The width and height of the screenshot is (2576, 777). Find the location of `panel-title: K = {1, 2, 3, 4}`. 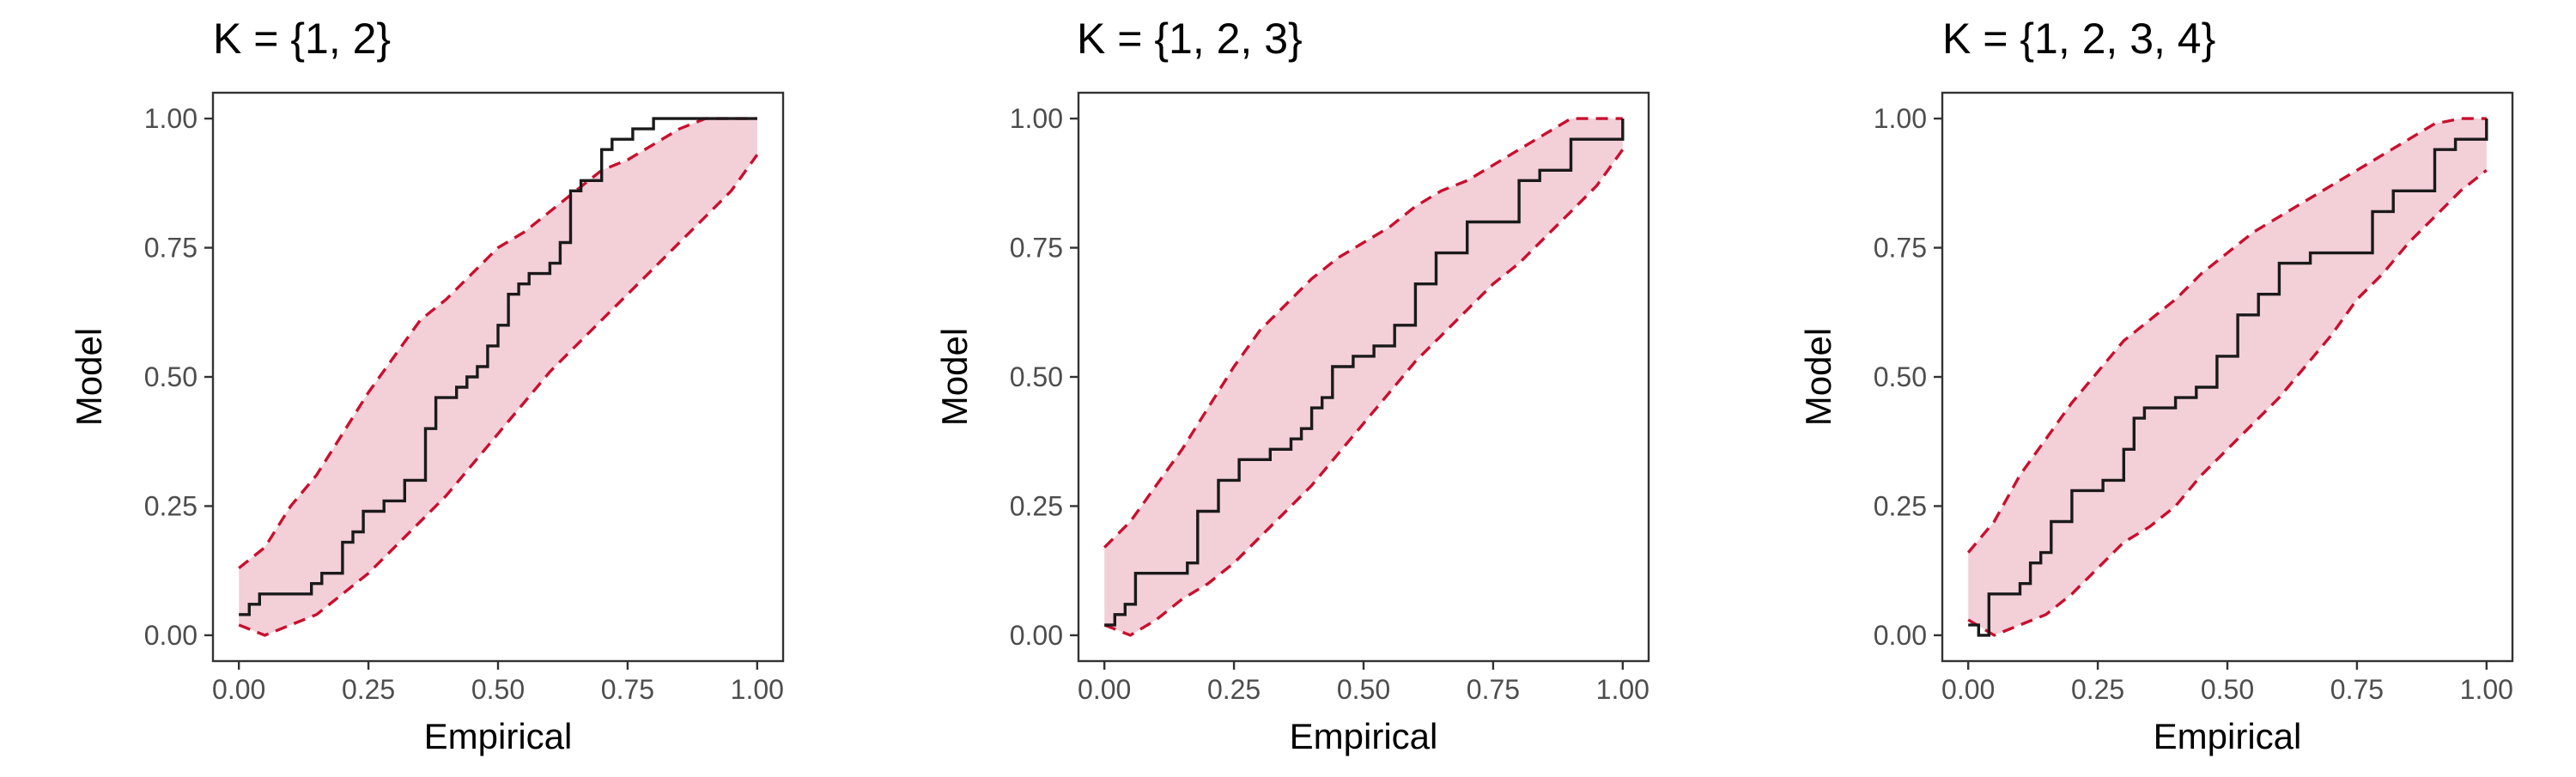

panel-title: K = {1, 2, 3, 4} is located at coordinates (2078, 39).